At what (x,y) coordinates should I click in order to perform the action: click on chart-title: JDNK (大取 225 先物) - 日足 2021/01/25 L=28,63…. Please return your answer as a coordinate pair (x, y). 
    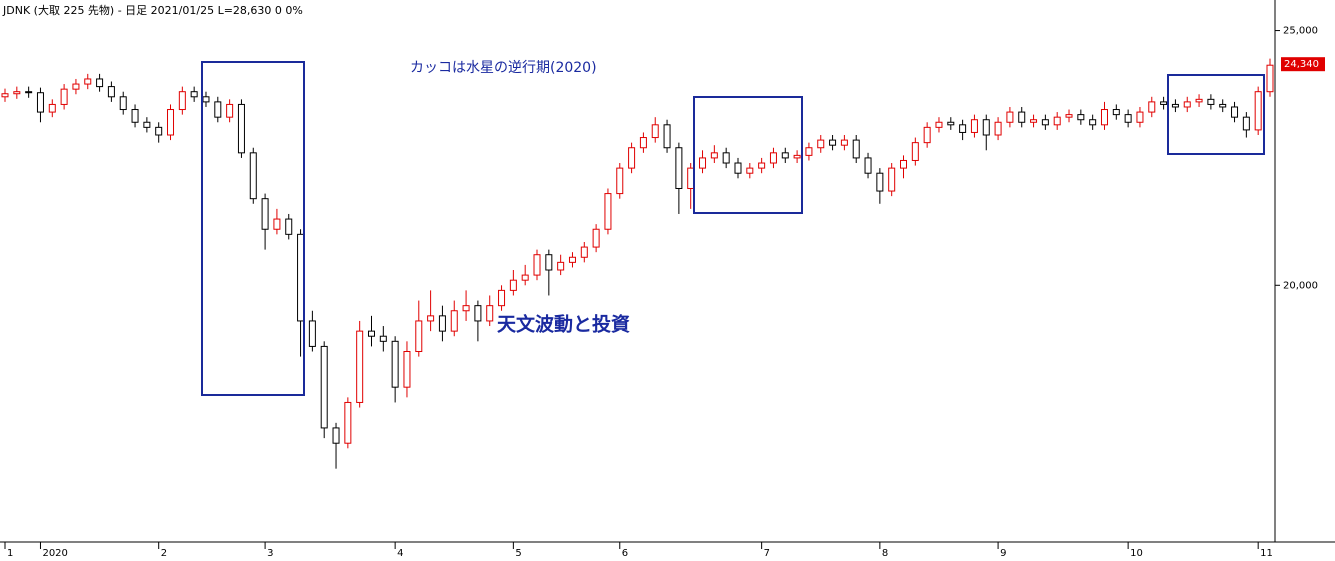
    Looking at the image, I should click on (152, 10).